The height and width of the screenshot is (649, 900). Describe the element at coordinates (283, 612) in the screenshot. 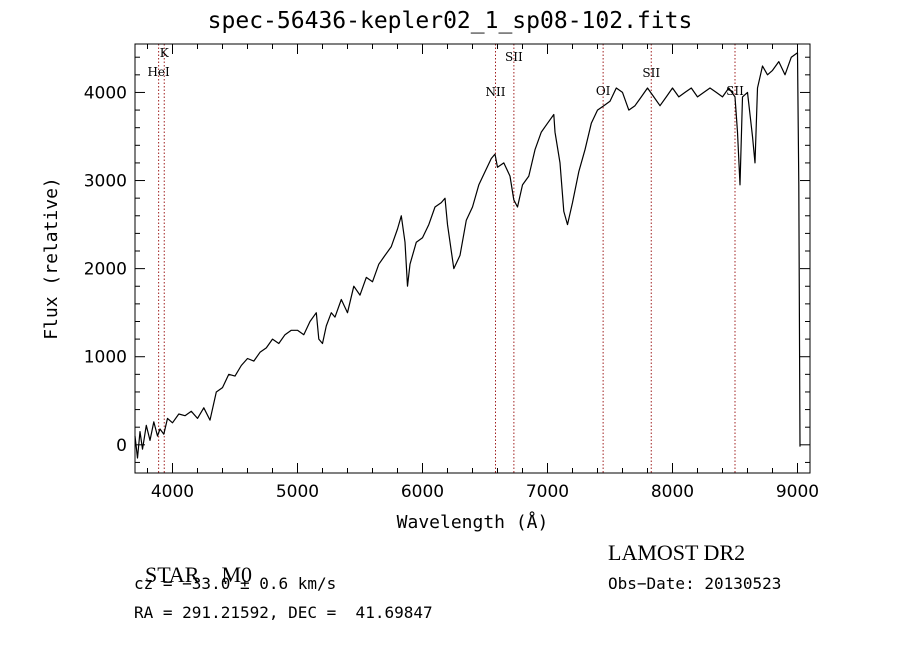

I see `coordinates-label: RA = 291.21592, DEC = 41.69847` at that location.